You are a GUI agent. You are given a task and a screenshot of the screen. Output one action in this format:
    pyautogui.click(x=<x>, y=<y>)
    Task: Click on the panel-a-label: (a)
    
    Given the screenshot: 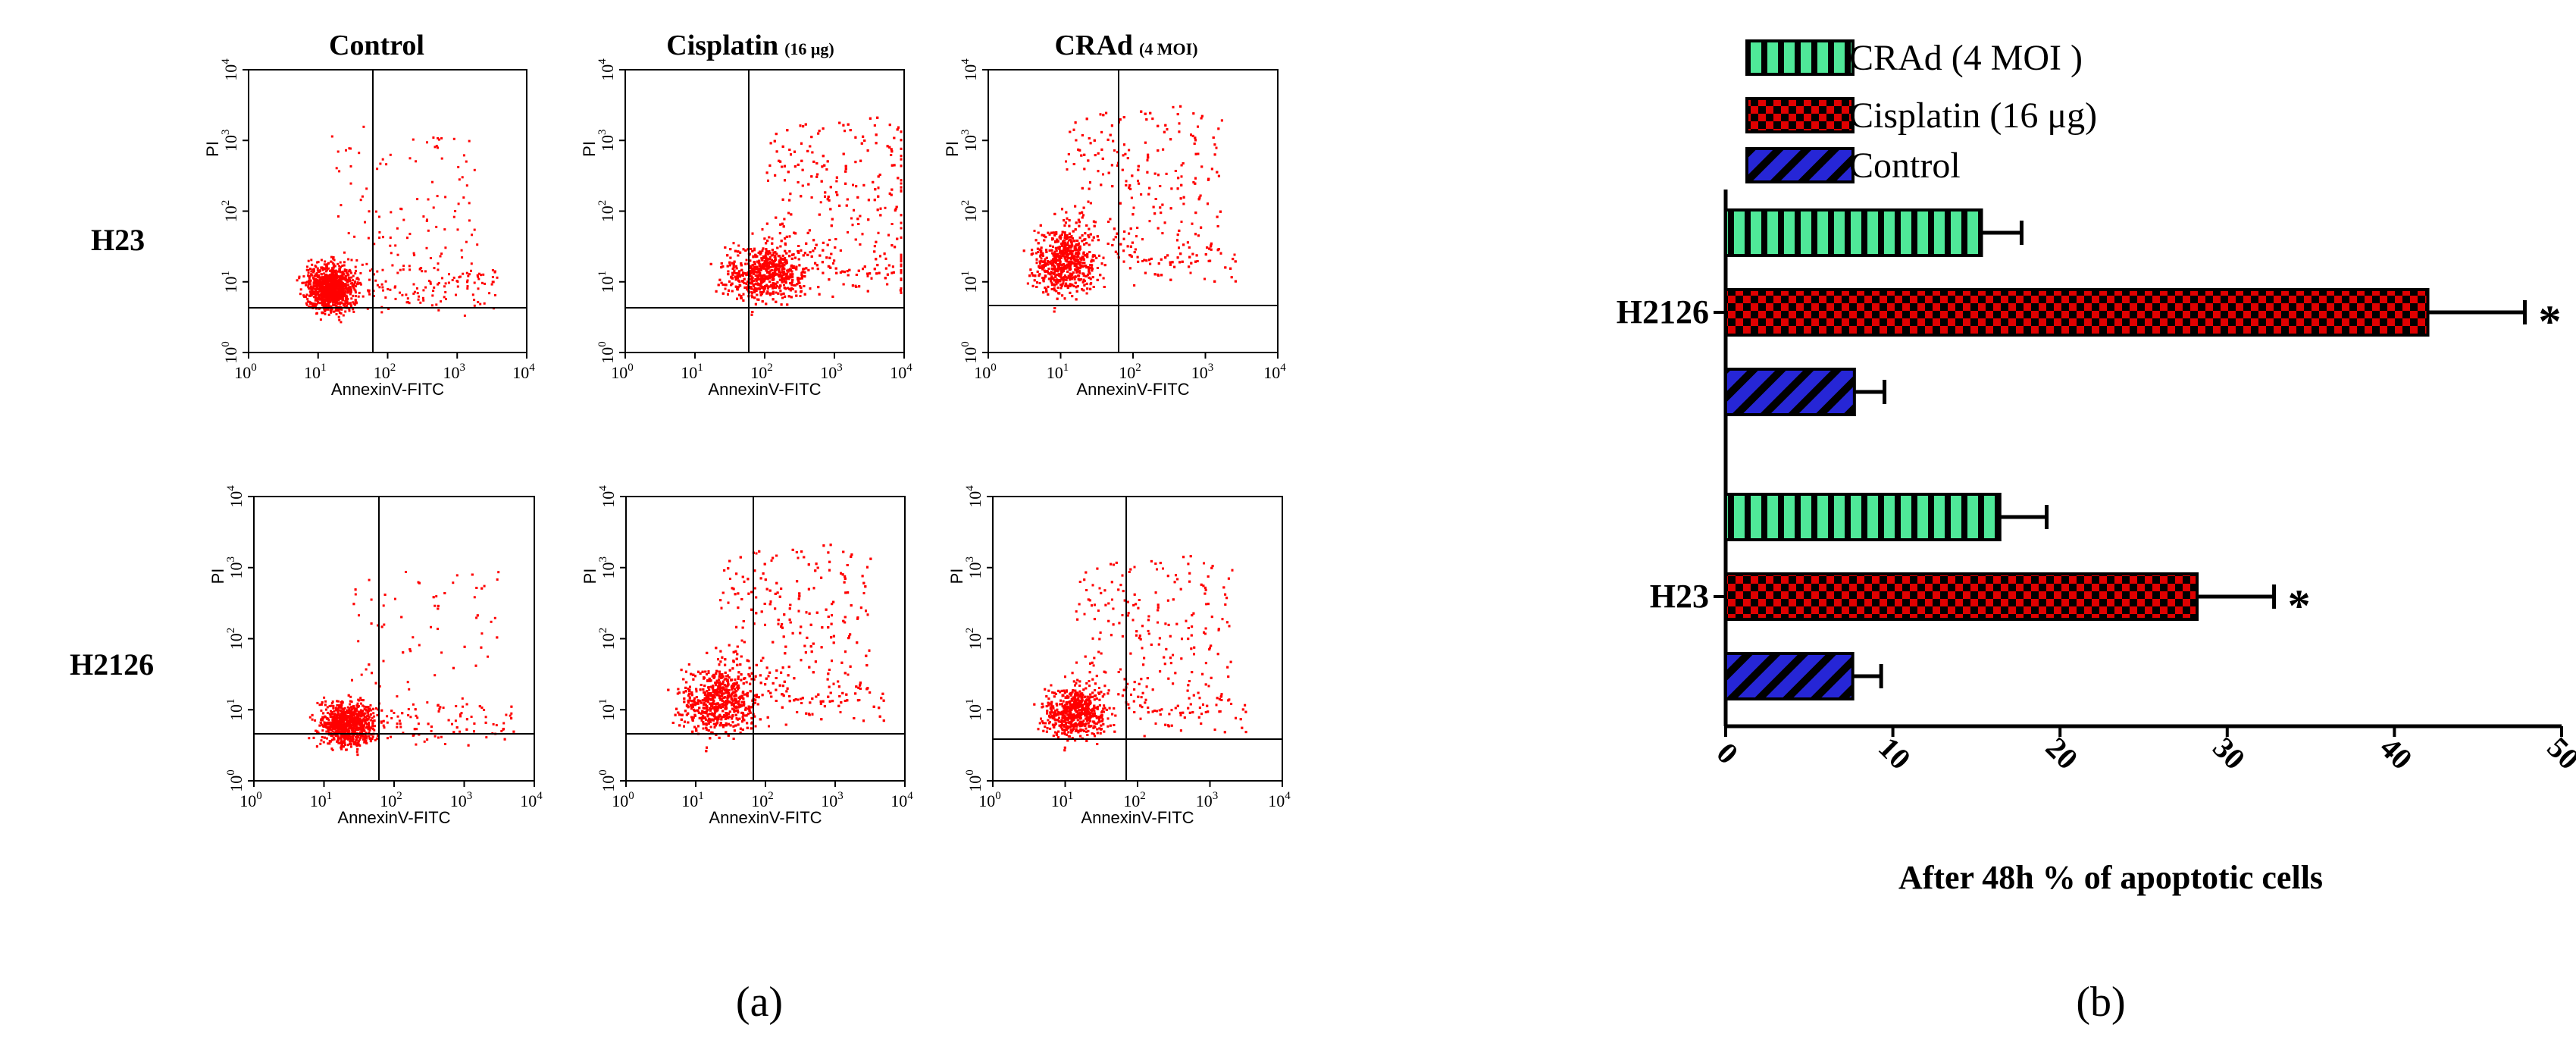 What is the action you would take?
    pyautogui.click(x=759, y=1002)
    